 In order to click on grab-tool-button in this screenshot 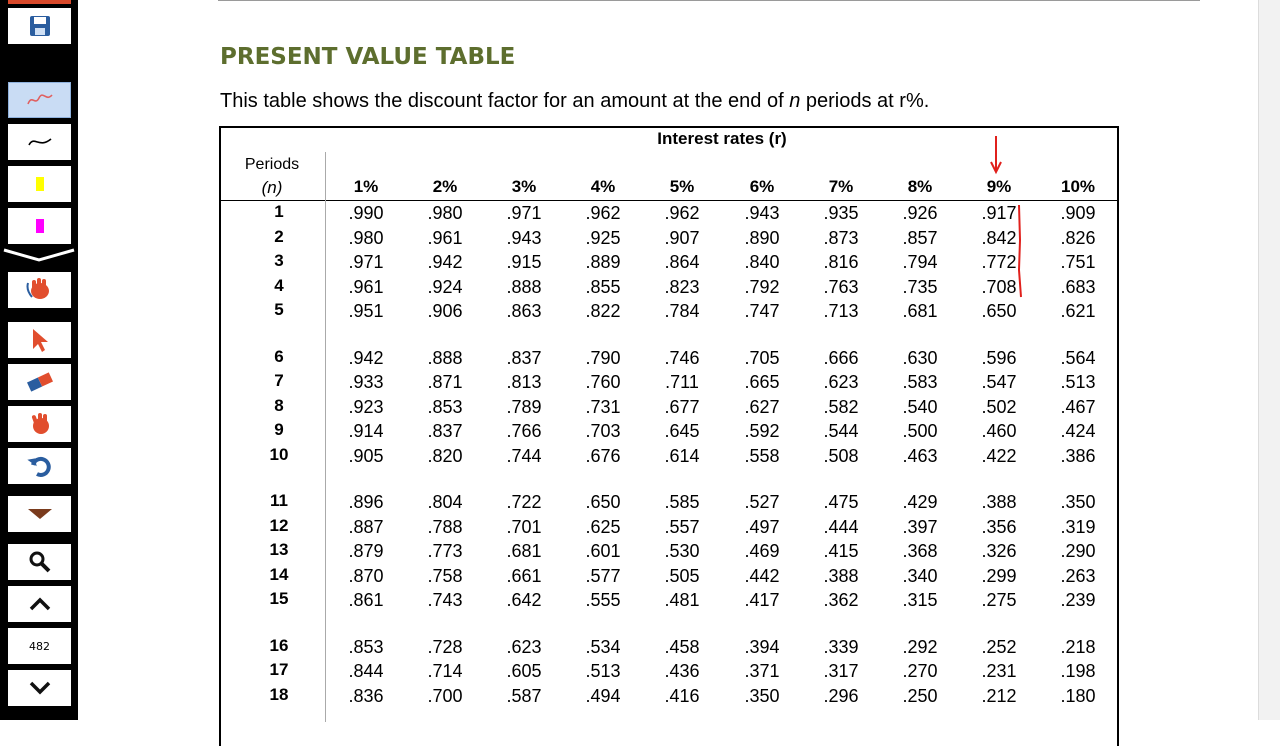, I will do `click(39, 424)`.